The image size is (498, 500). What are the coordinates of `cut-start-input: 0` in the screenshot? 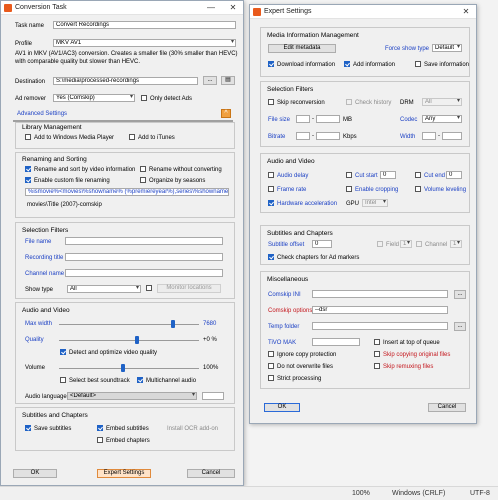 It's located at (388, 175).